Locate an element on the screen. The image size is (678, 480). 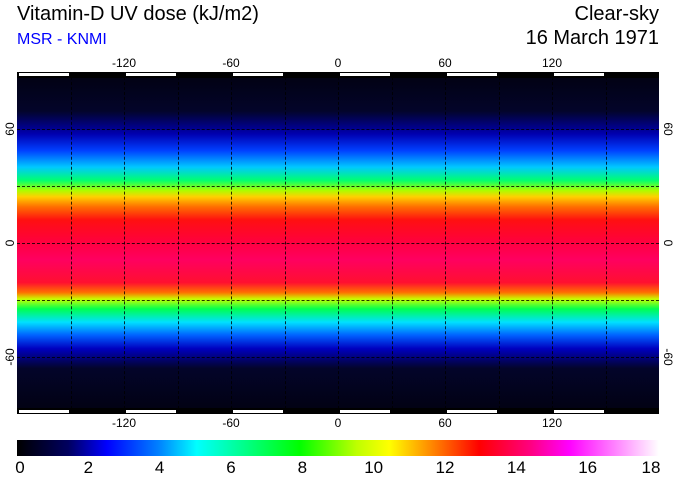
lon-label-top: 120 is located at coordinates (552, 63).